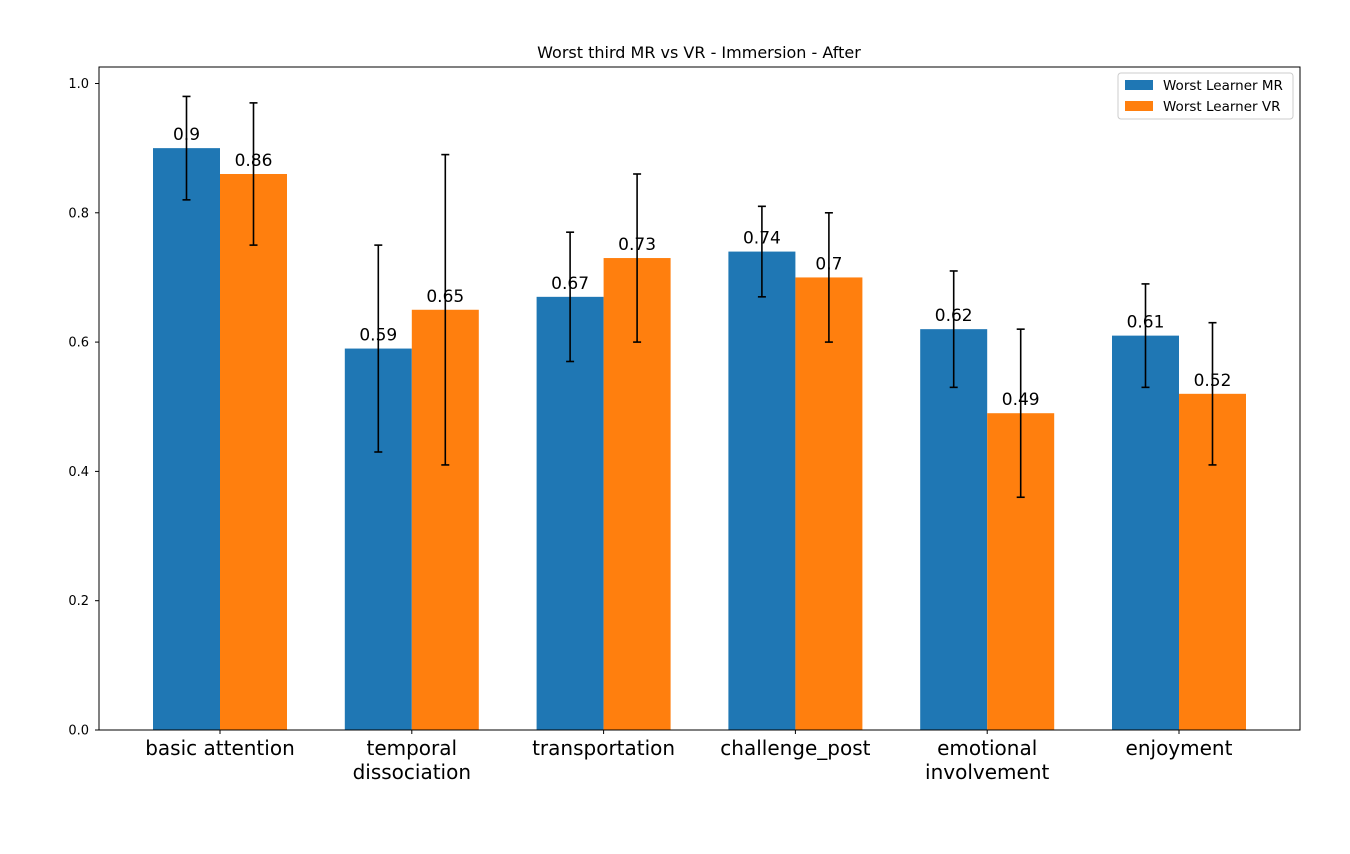 The width and height of the screenshot is (1350, 854). What do you see at coordinates (828, 264) in the screenshot?
I see `data-label: 0.7` at bounding box center [828, 264].